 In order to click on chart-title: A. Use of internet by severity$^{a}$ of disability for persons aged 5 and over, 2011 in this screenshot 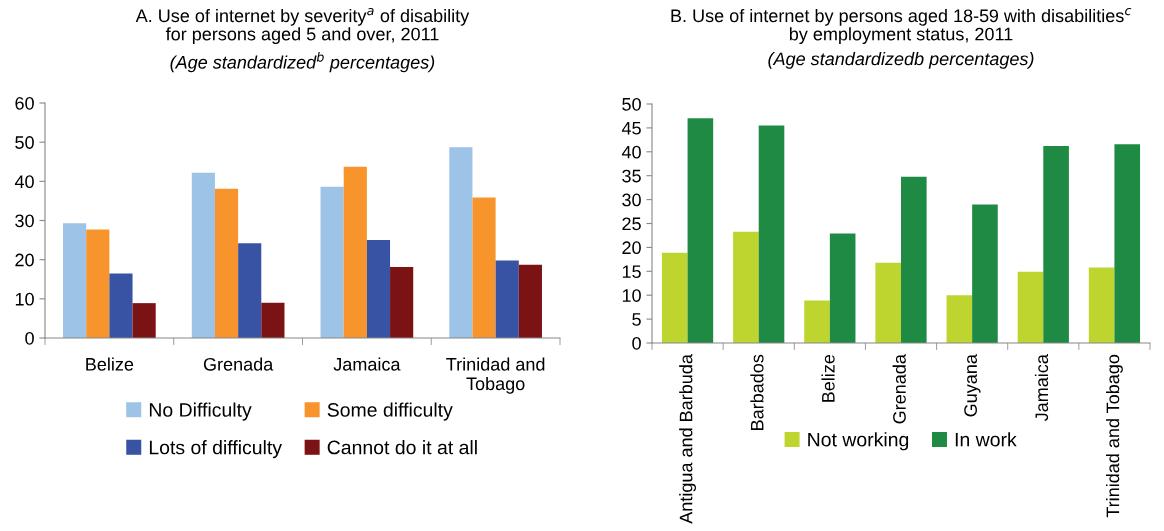, I will do `click(302, 26)`.